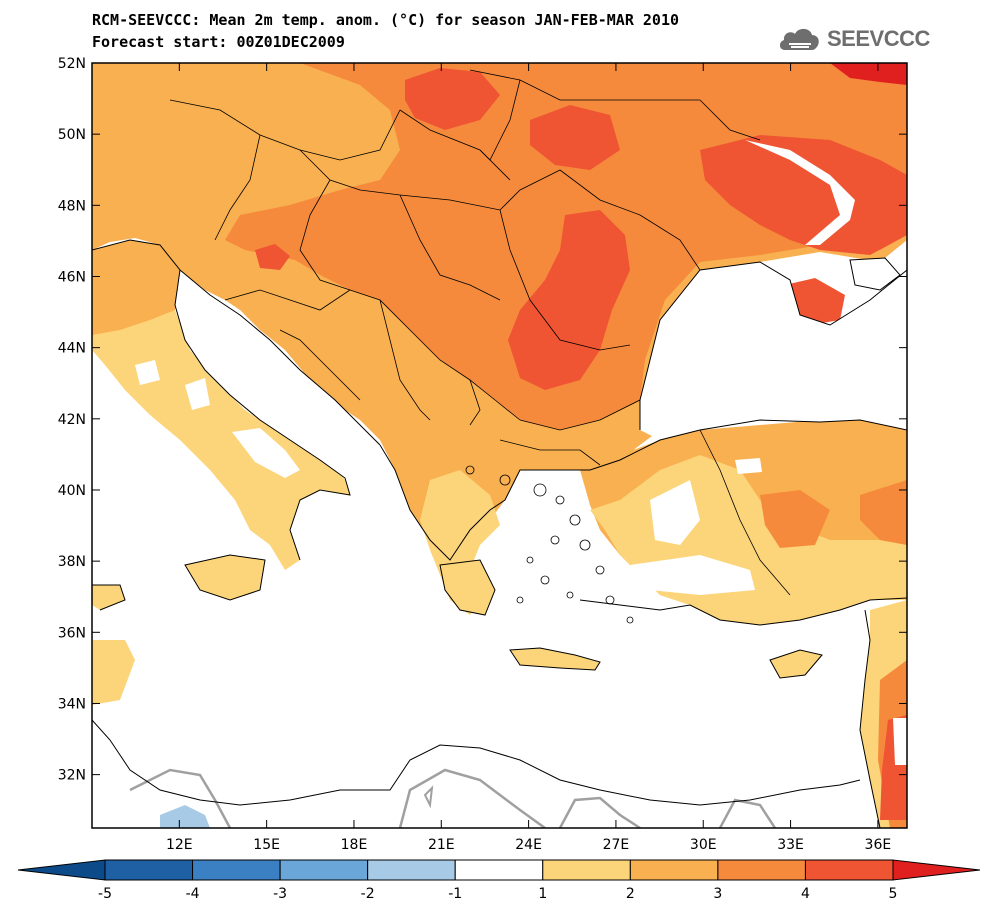  I want to click on lat-tick-label: 32N, so click(72, 776).